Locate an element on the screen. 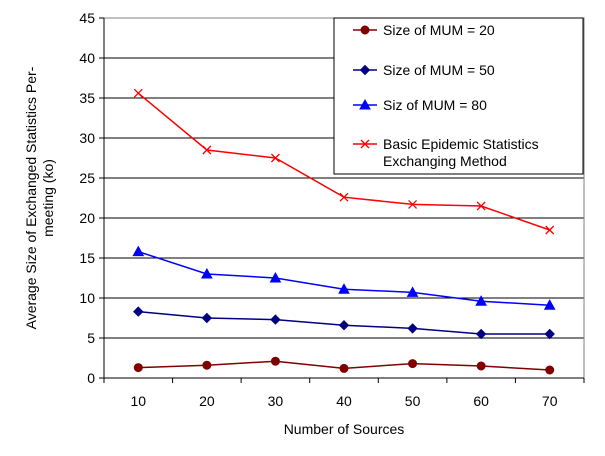 This screenshot has height=456, width=605. legend-label-2: Siz of MUM = 80 is located at coordinates (435, 105).